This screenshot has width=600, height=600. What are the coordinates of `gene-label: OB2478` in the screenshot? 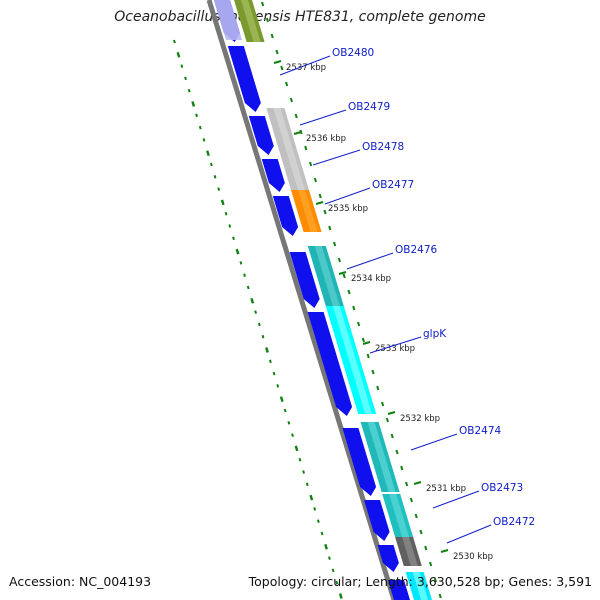 It's located at (383, 147).